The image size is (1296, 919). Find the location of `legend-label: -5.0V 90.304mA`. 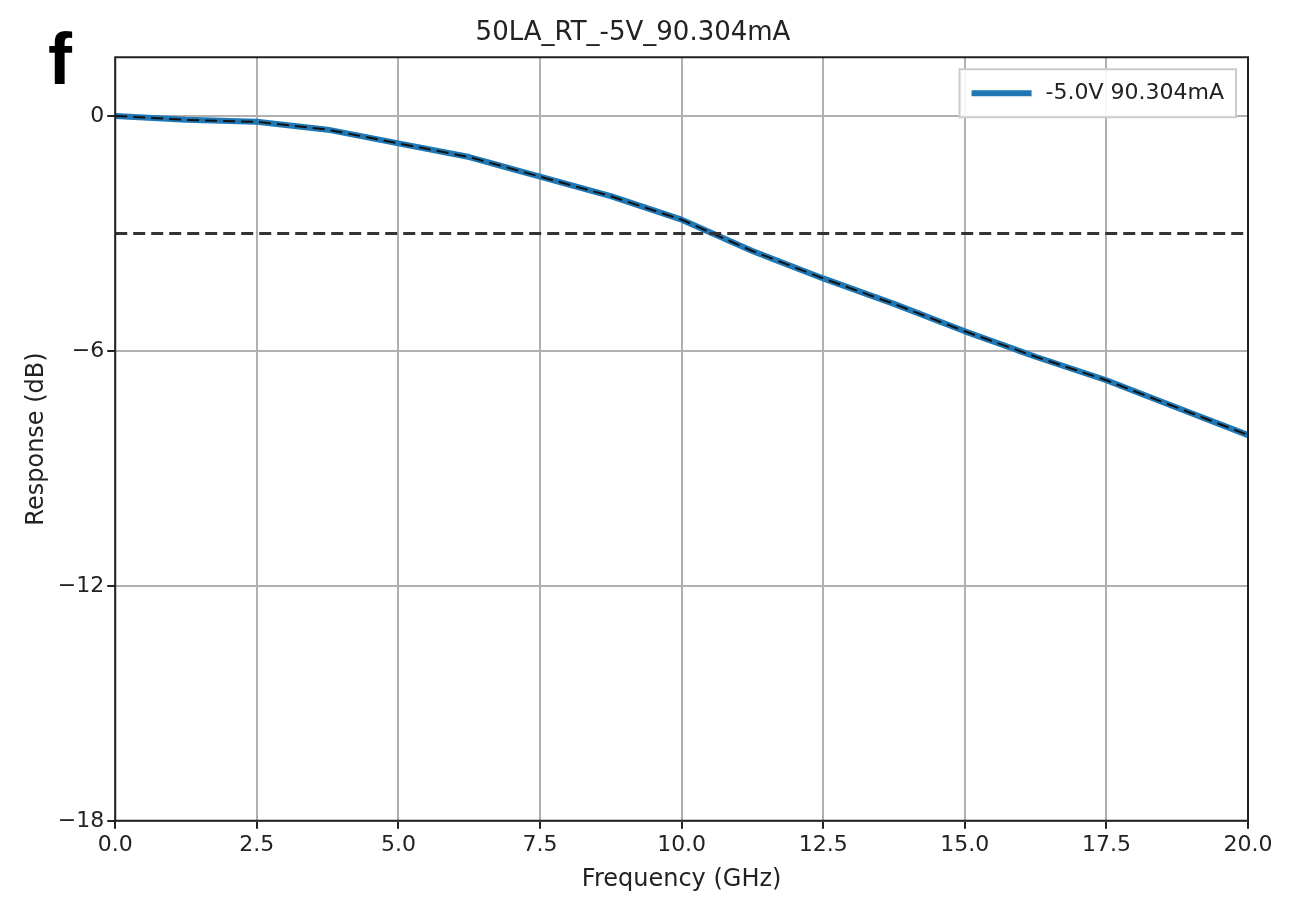

legend-label: -5.0V 90.304mA is located at coordinates (1135, 91).